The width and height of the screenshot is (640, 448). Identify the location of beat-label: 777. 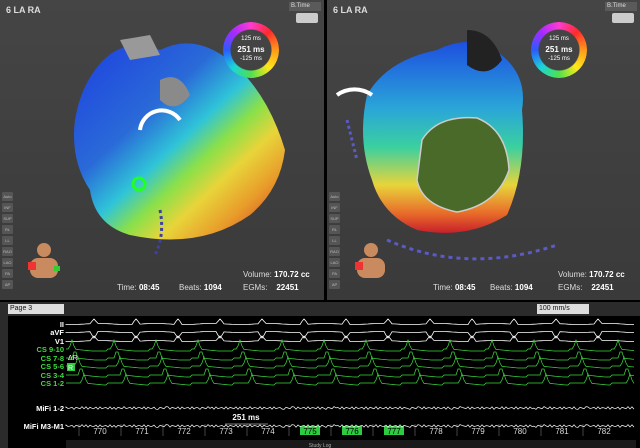
(394, 431).